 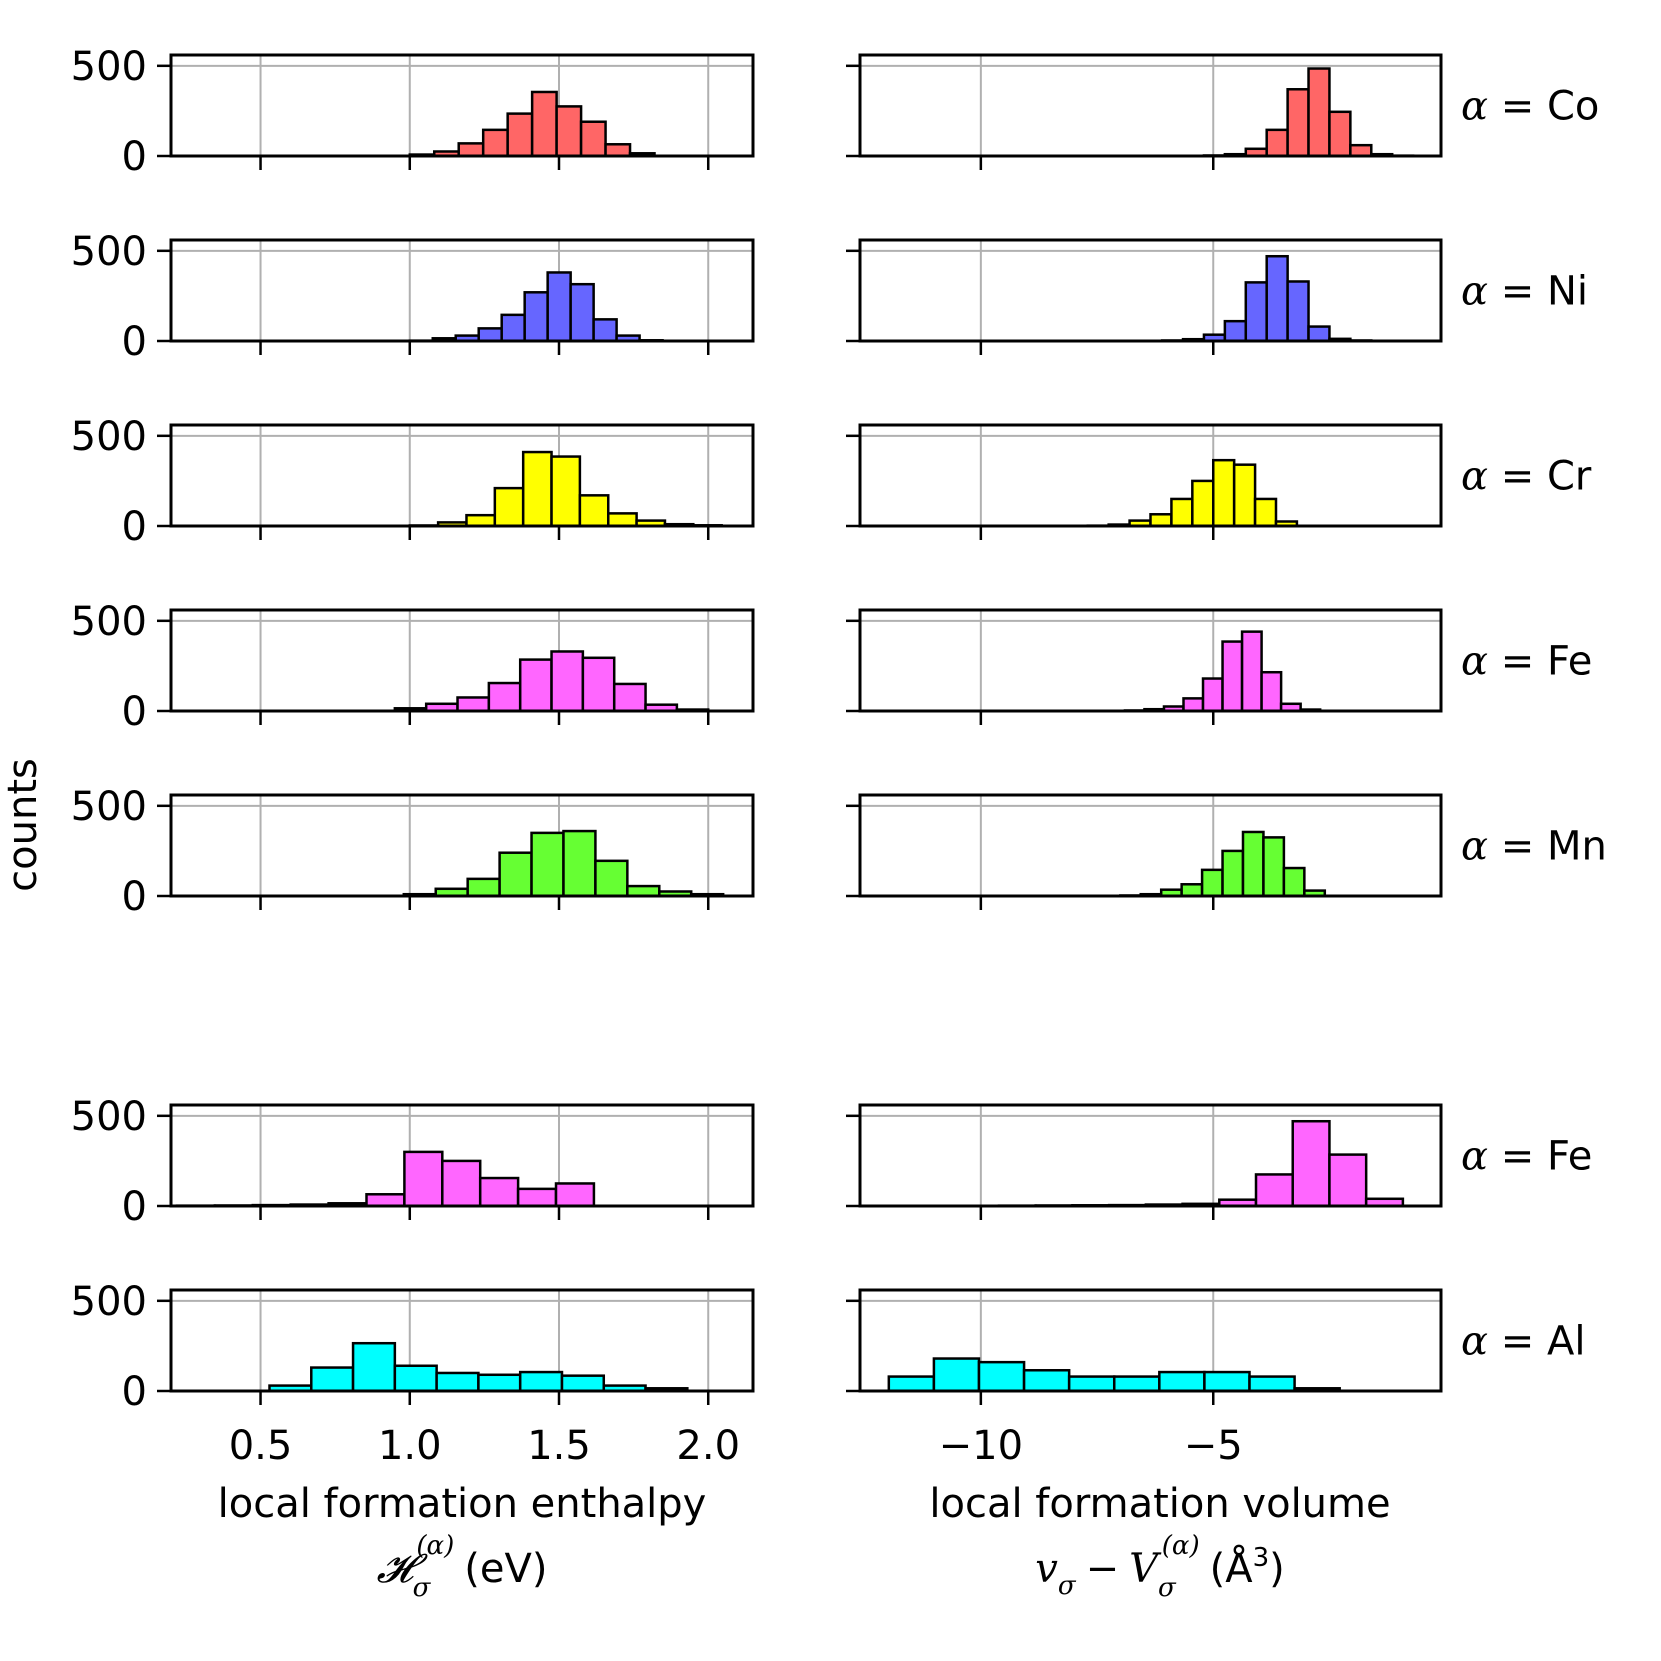 I want to click on panel-right-row-4: α = Fe, so click(x=1219, y=666).